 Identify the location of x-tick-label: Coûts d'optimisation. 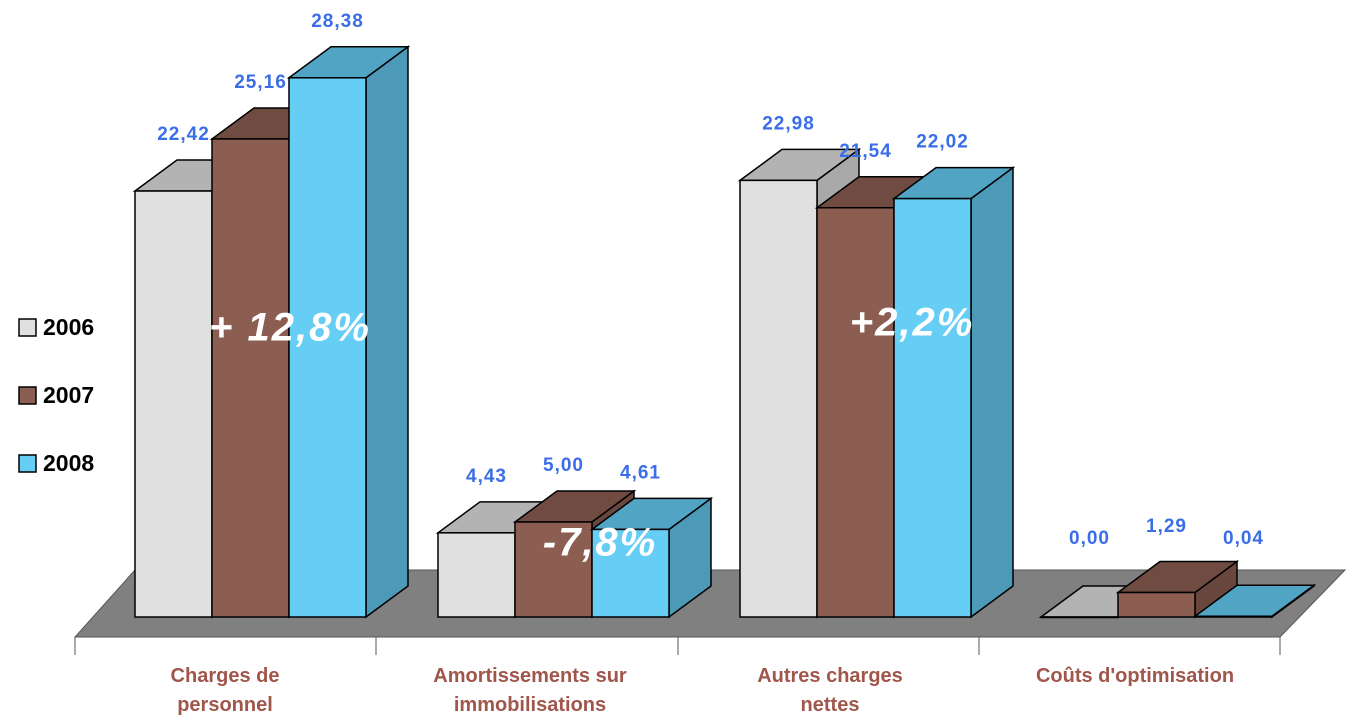
(1135, 676).